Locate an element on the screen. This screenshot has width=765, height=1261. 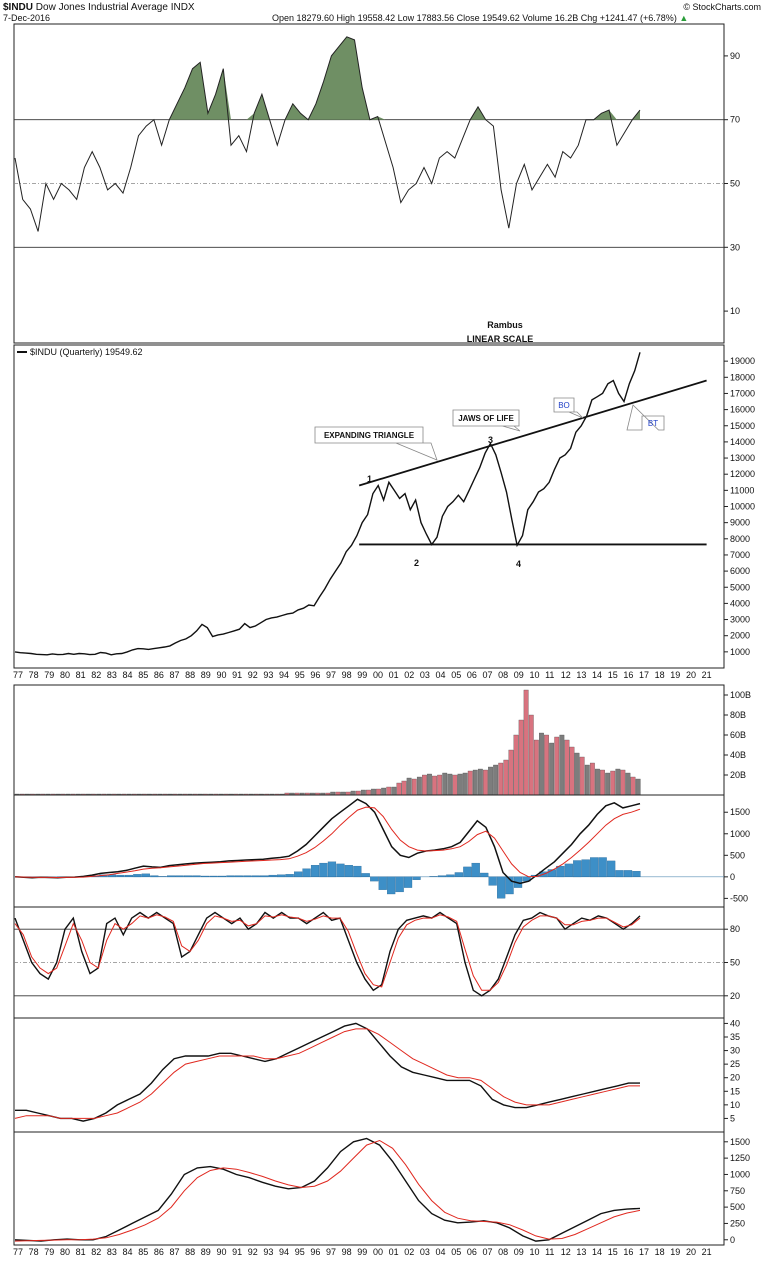
x-year-label: 01 is located at coordinates (394, 675).